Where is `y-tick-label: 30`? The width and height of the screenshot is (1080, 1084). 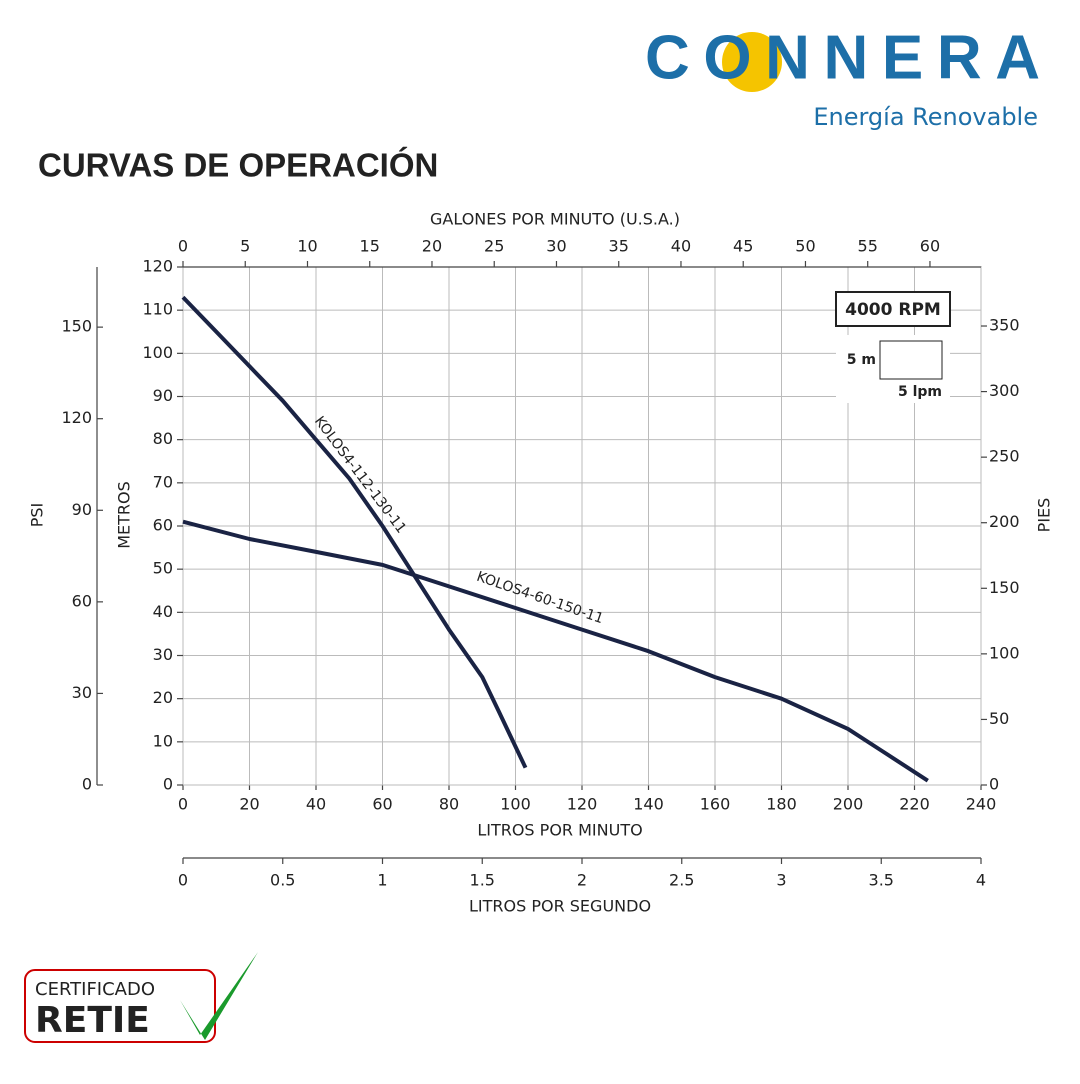 y-tick-label: 30 is located at coordinates (163, 654).